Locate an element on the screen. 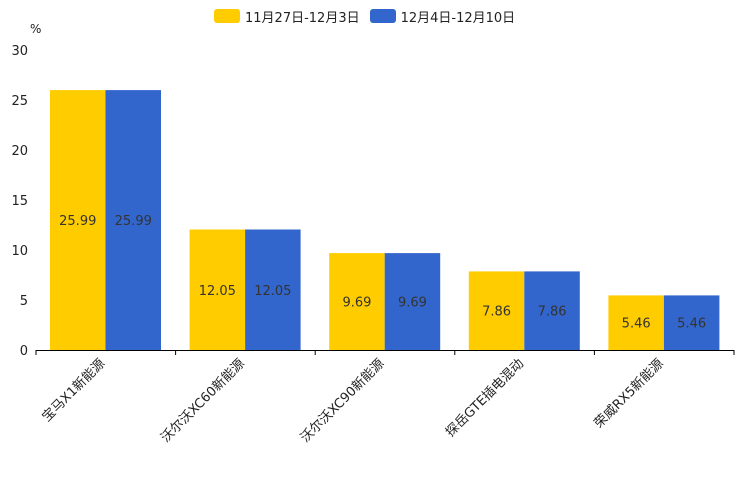 This screenshot has height=496, width=744. y-tick-label-5: 25 is located at coordinates (19, 101).